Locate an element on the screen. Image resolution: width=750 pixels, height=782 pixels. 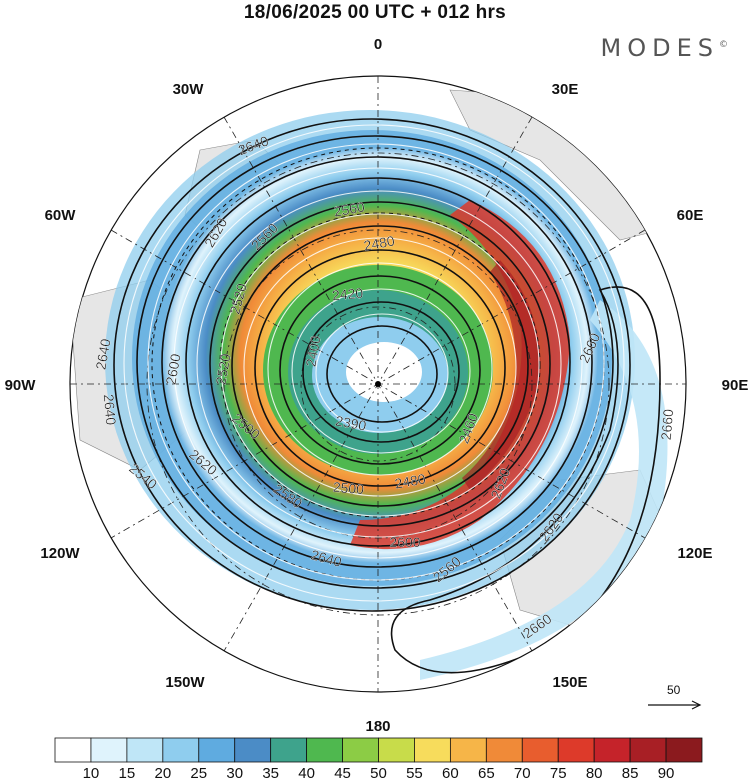
lon-label-60e: 60E is located at coordinates (690, 215).